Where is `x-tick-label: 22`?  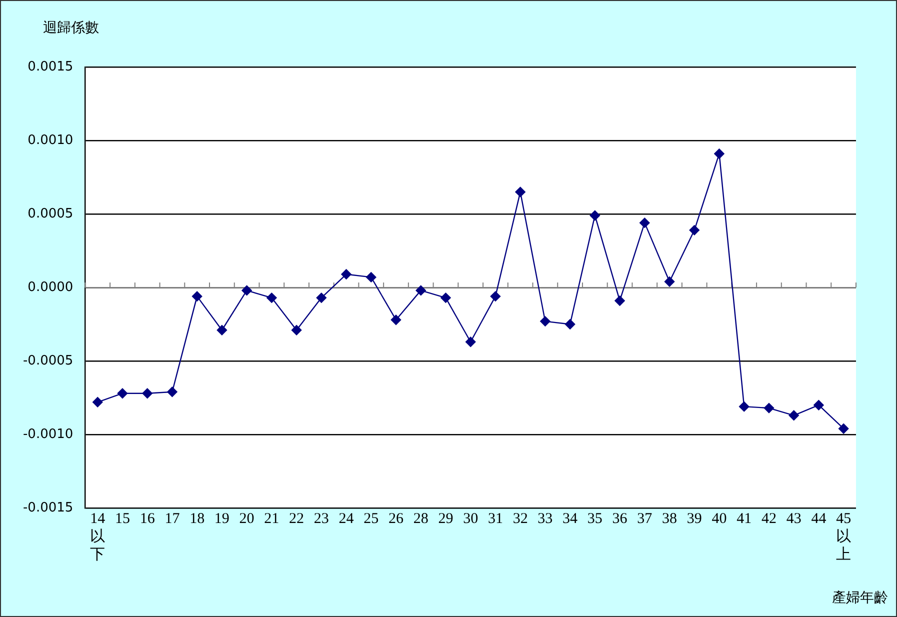
x-tick-label: 22 is located at coordinates (296, 518).